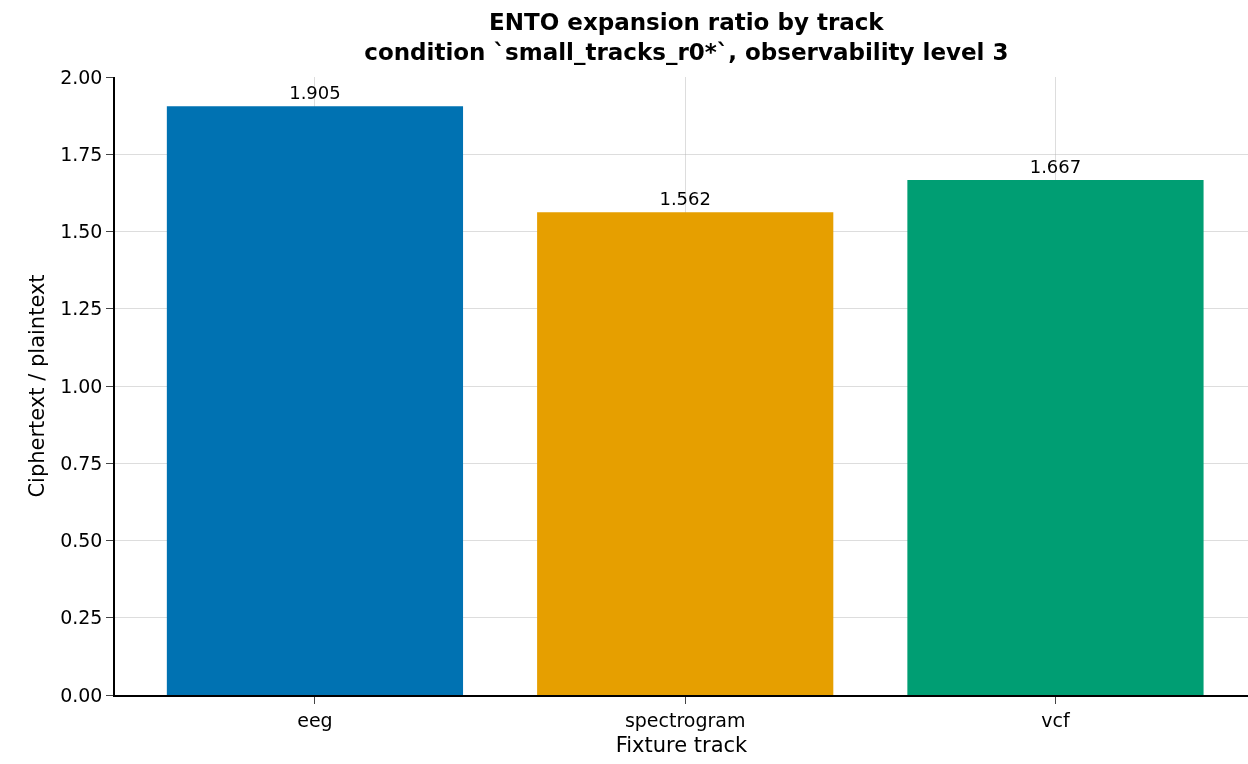 This screenshot has width=1248, height=764. Describe the element at coordinates (315, 93) in the screenshot. I see `data-label: 1.905` at that location.